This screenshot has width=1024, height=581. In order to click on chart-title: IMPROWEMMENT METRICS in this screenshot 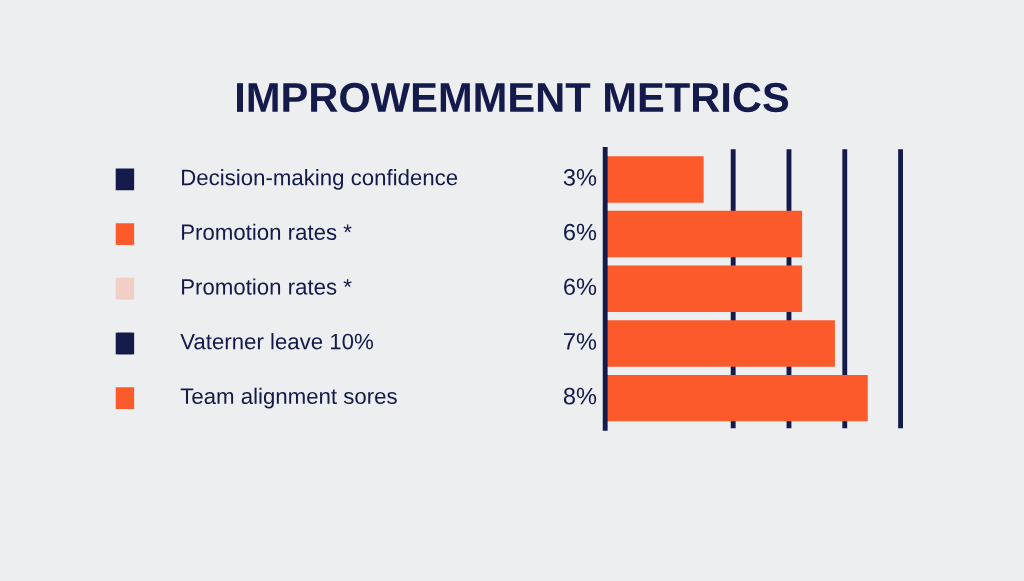, I will do `click(513, 97)`.